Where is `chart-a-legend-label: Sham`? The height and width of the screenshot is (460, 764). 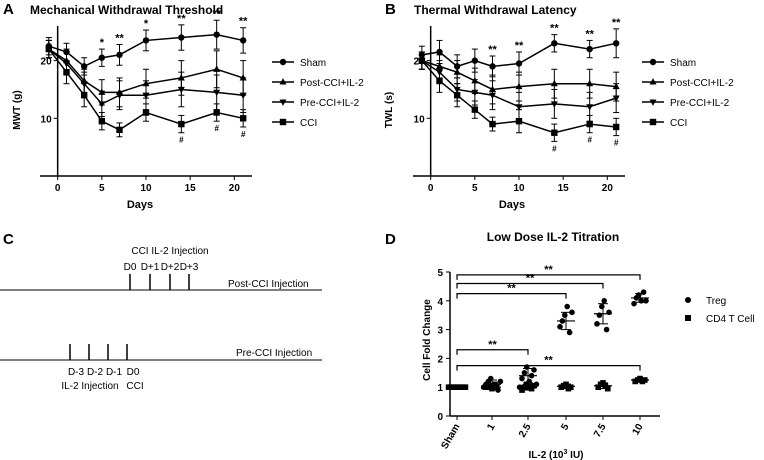
chart-a-legend-label: Sham is located at coordinates (313, 63).